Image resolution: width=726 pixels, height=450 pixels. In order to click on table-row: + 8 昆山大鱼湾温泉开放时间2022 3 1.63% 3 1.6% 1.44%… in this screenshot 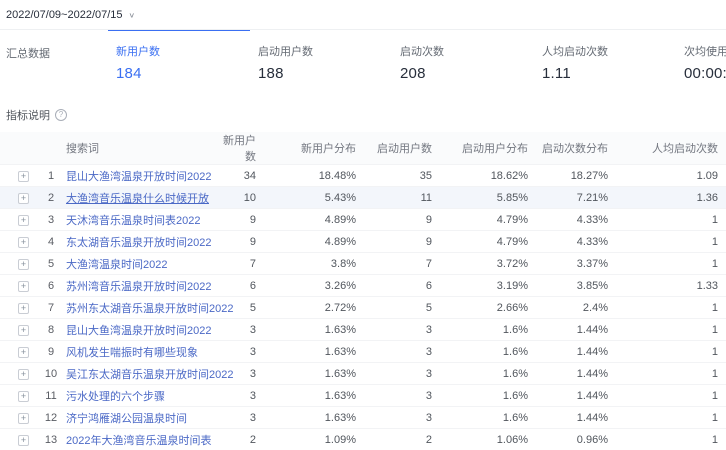, I will do `click(363, 329)`.